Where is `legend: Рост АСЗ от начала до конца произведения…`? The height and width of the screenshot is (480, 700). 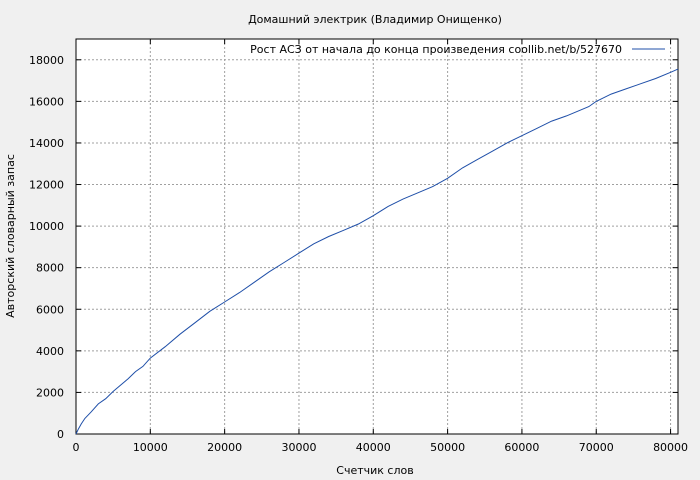
legend: Рост АСЗ от начала до конца произведения… is located at coordinates (457, 49).